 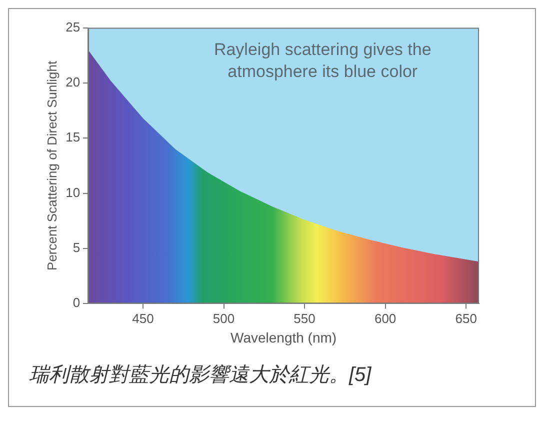 What do you see at coordinates (200, 375) in the screenshot?
I see `text: 瑞利散射對藍光的影響遠大於紅光。[5]` at bounding box center [200, 375].